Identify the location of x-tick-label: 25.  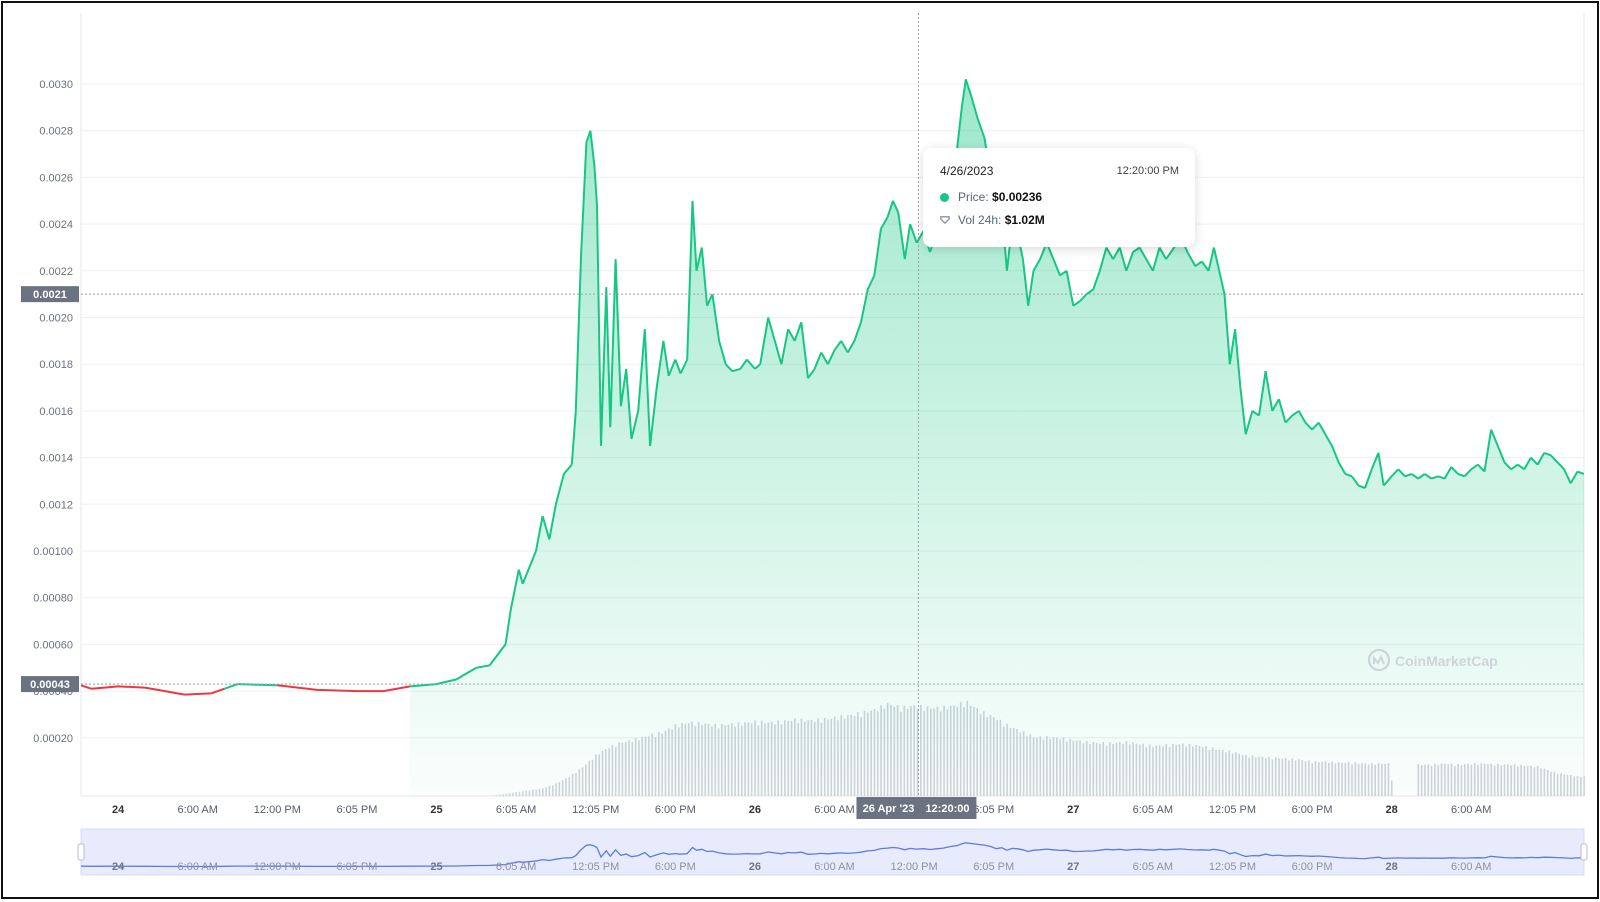
(436, 810).